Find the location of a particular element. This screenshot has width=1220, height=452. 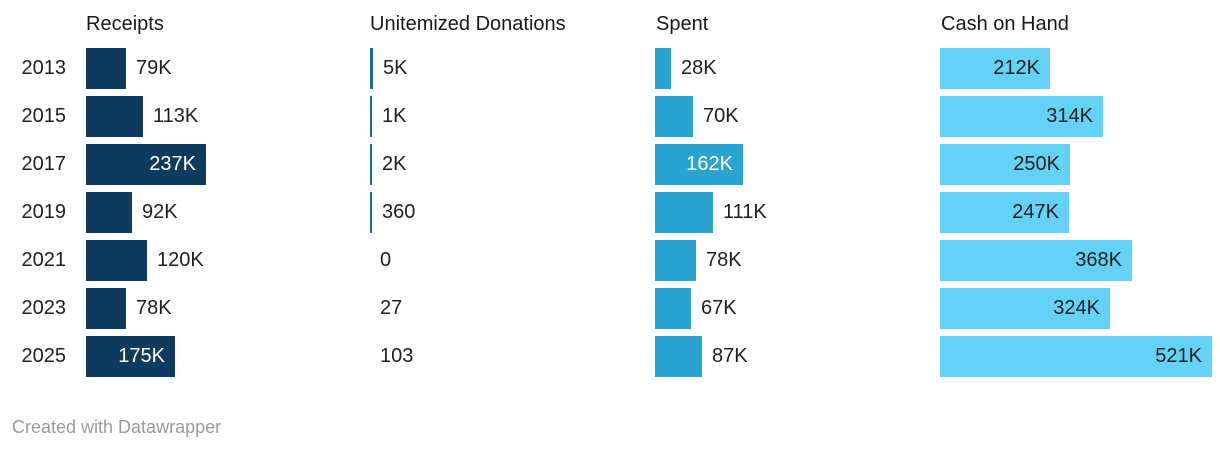

value-label-receipts: 175K is located at coordinates (141, 356).